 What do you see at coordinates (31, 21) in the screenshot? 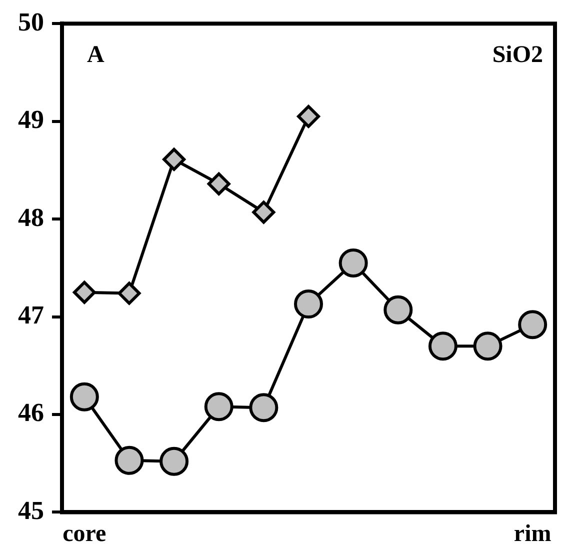
I see `y-tick-label: 50` at bounding box center [31, 21].